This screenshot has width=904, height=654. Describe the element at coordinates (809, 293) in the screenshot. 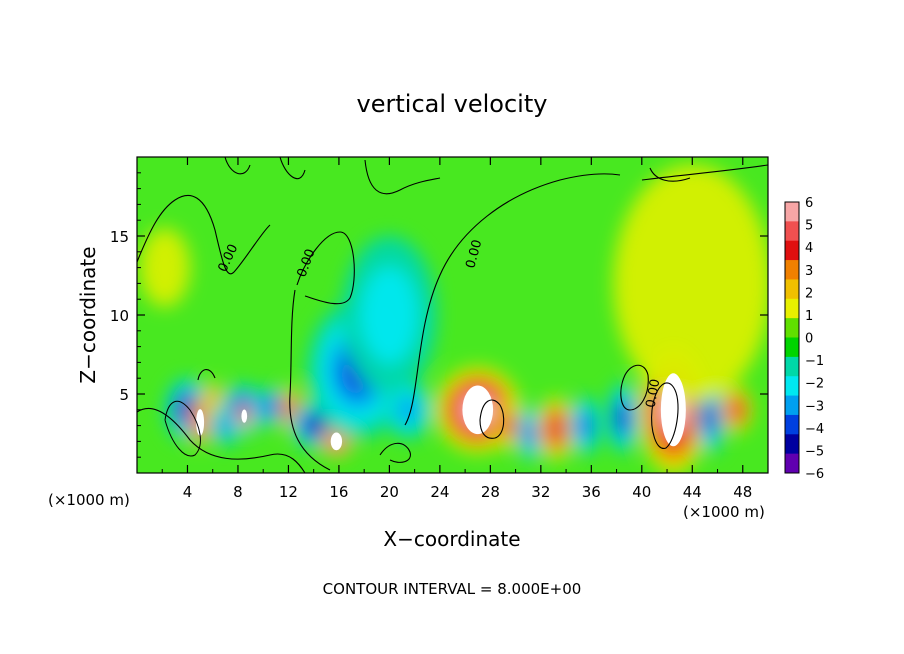

I see `colorbar-label: 2` at that location.